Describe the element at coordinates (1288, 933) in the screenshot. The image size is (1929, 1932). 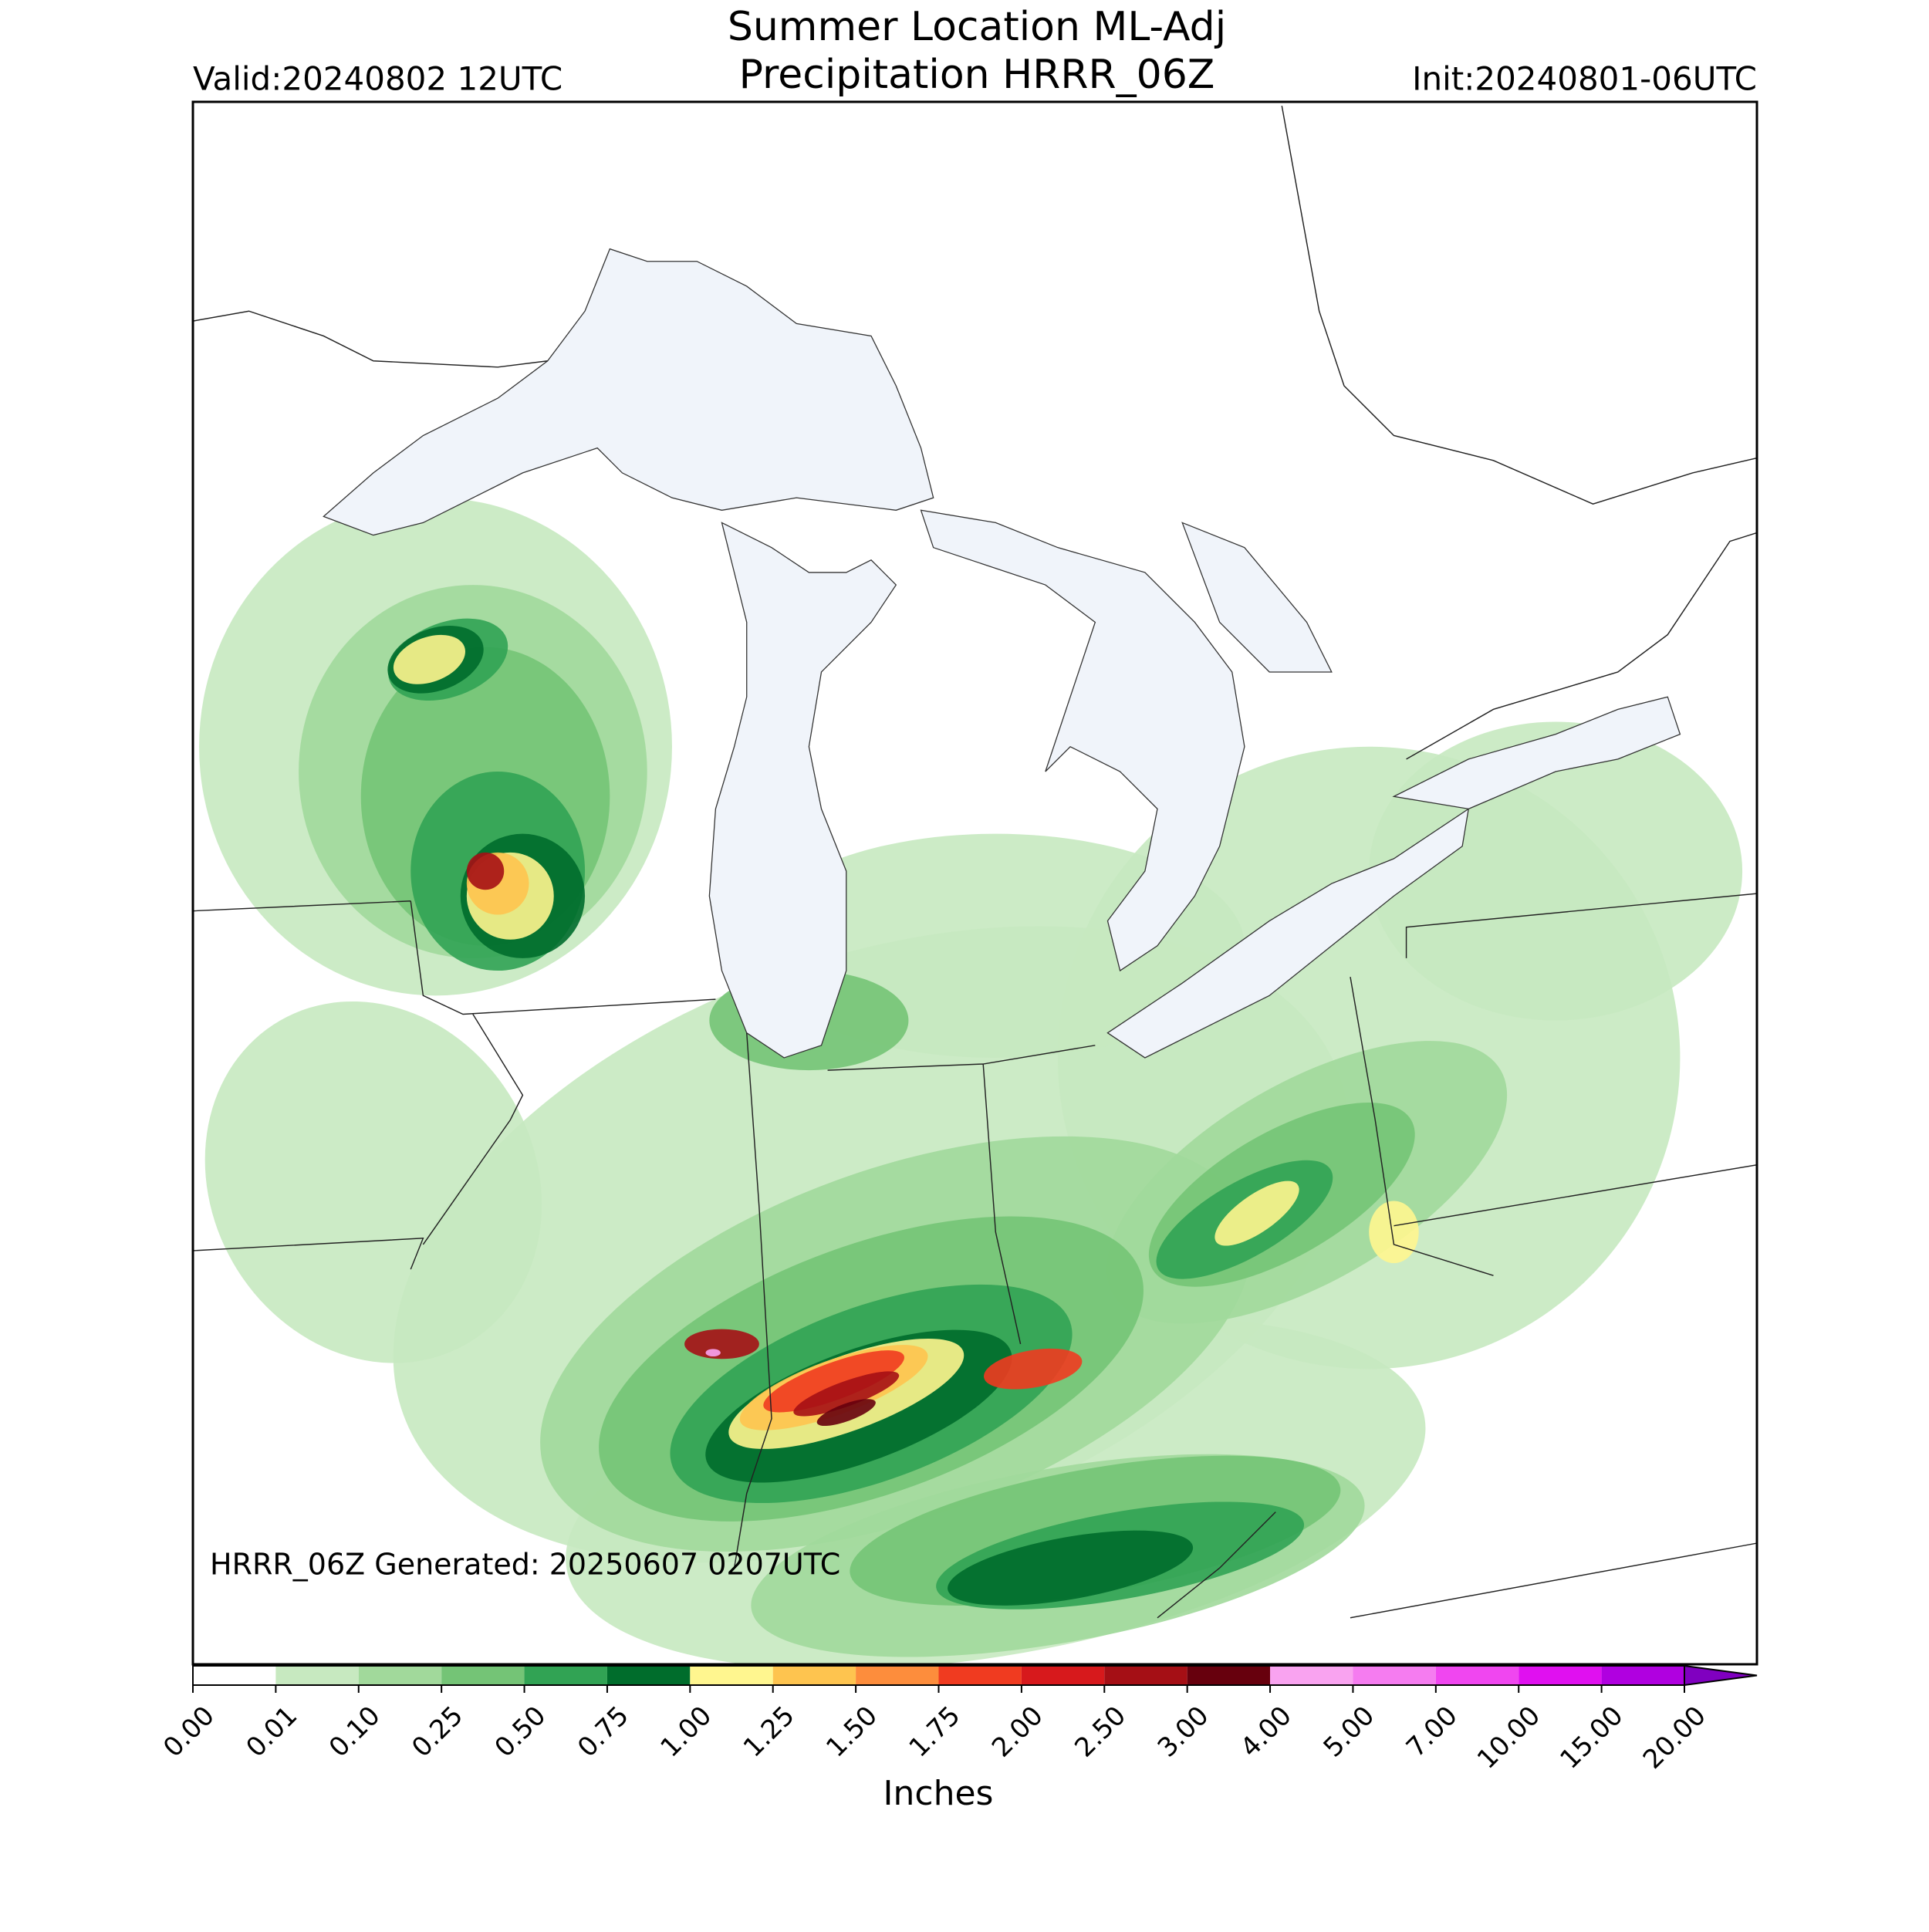
I see `lake-erie` at that location.